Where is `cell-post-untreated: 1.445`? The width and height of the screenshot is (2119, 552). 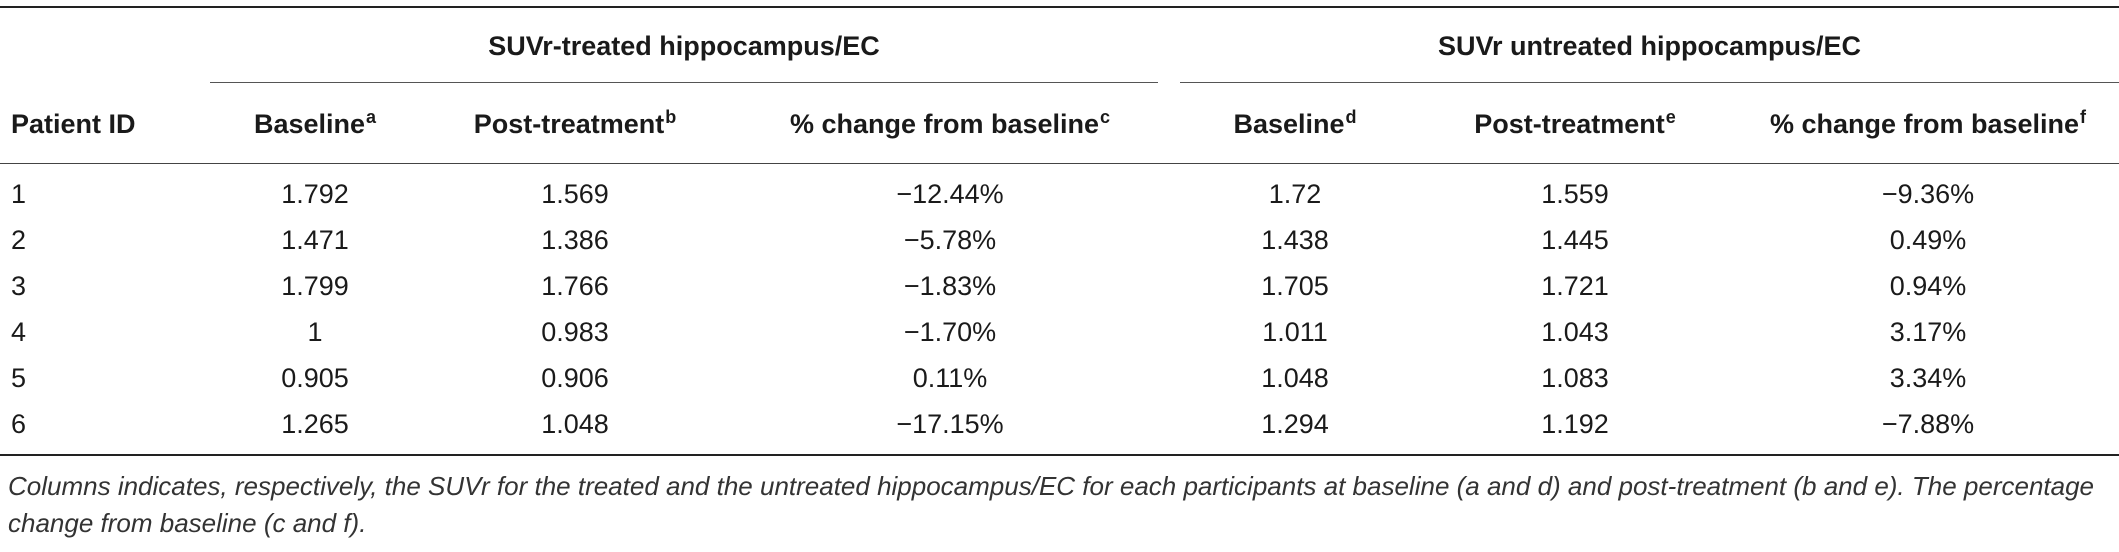 cell-post-untreated: 1.445 is located at coordinates (1575, 240).